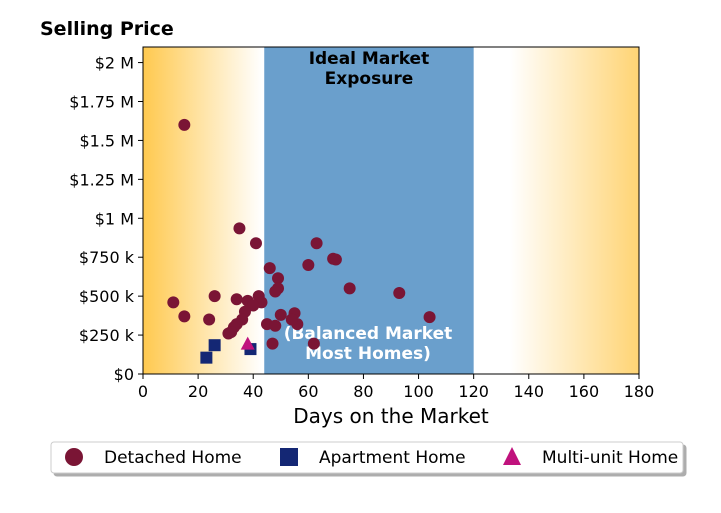 This screenshot has height=513, width=721. I want to click on x-axis: 0 20 40 60 80 100 120 140 160 180, so click(396, 387).